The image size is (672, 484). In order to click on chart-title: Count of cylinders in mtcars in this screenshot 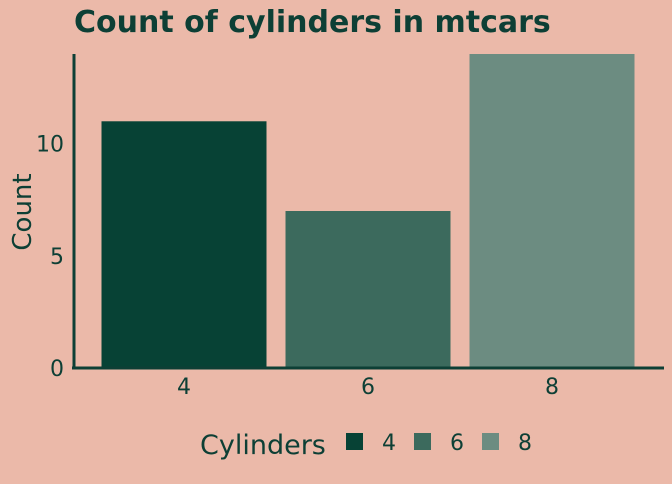, I will do `click(312, 22)`.